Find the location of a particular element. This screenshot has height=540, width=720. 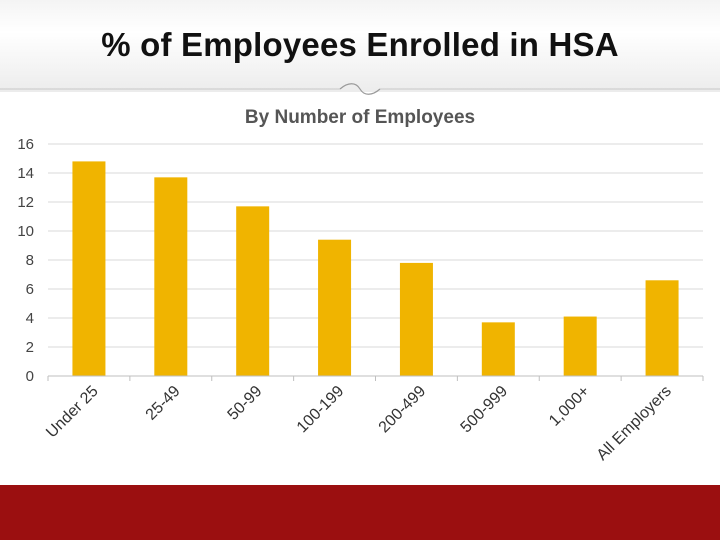

axes is located at coordinates (375, 378).